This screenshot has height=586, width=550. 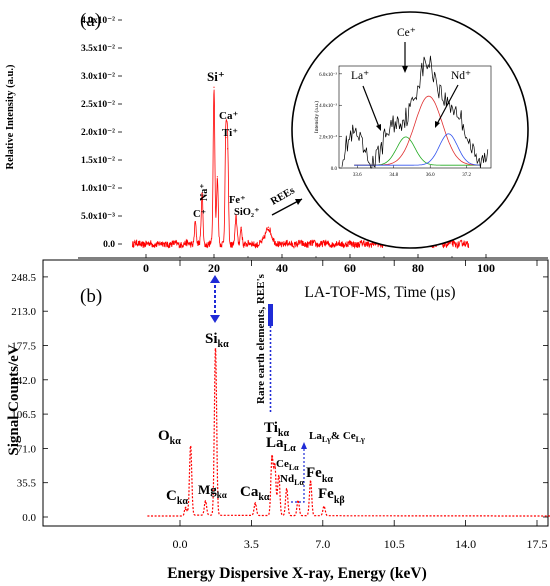 I want to click on label-ca-ka: Cakα, so click(x=255, y=493).